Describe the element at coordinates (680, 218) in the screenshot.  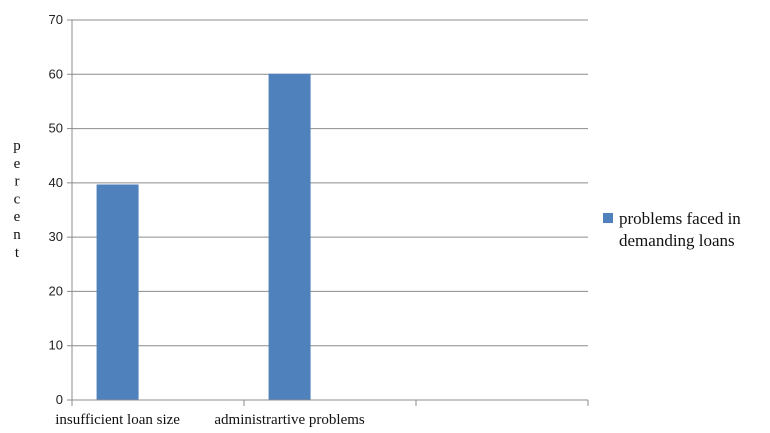
I see `legend-label: problems faced in` at that location.